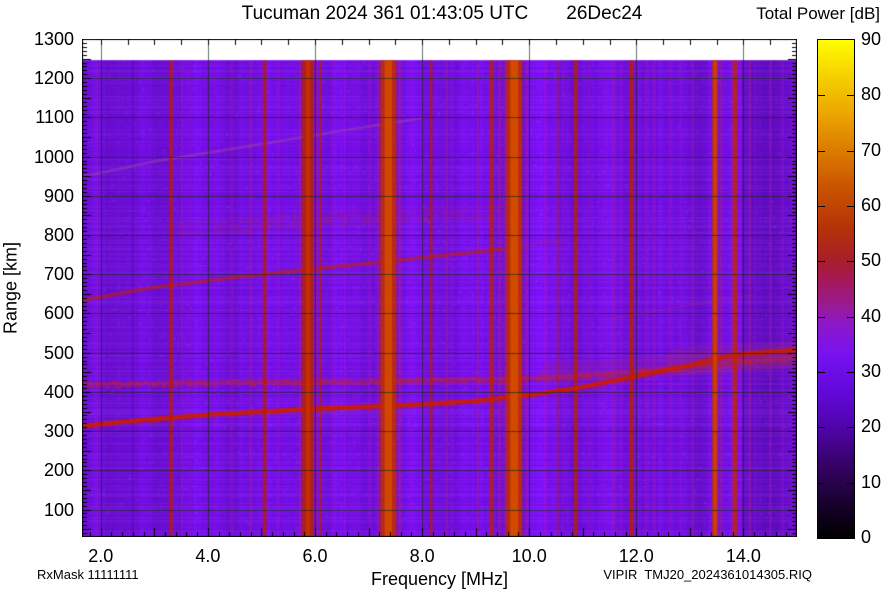 Image resolution: width=884 pixels, height=595 pixels. I want to click on colorbar-tick-label: 60, so click(871, 205).